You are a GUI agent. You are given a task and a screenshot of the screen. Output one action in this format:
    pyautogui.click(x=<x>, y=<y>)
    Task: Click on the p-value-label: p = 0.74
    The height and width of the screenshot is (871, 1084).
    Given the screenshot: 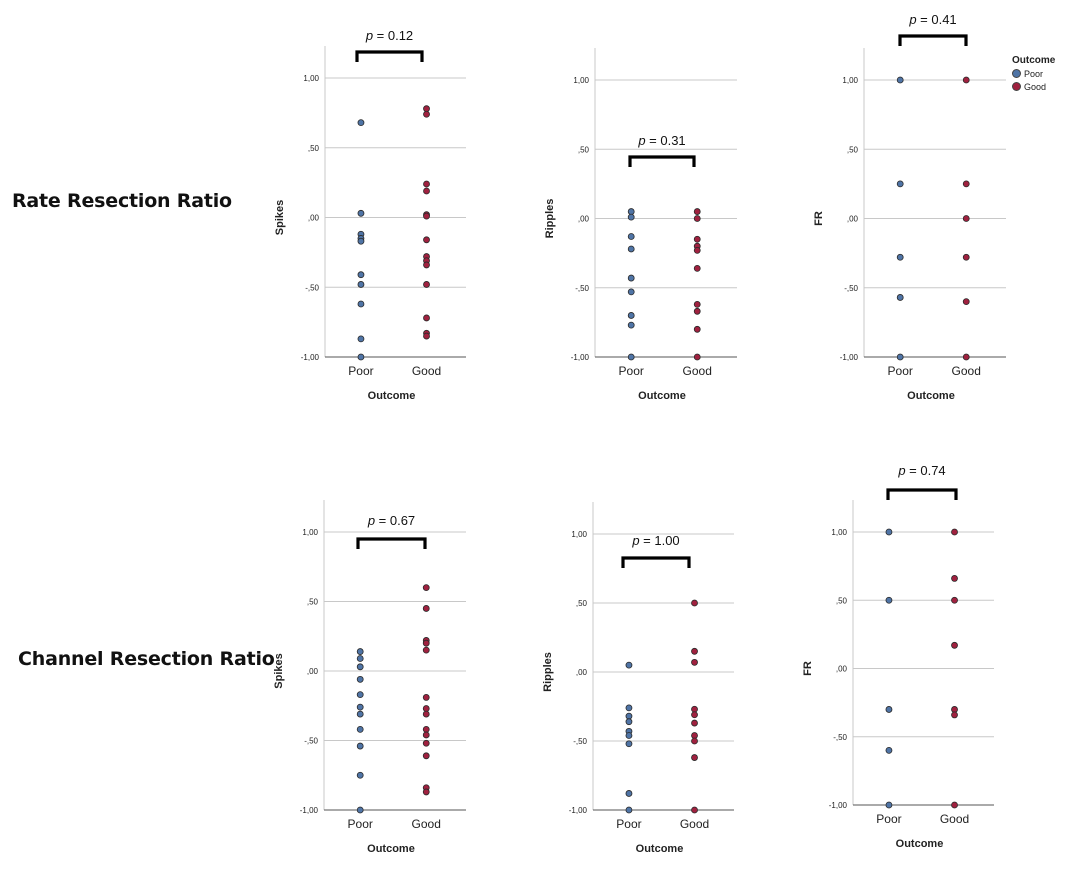 What is the action you would take?
    pyautogui.click(x=921, y=470)
    